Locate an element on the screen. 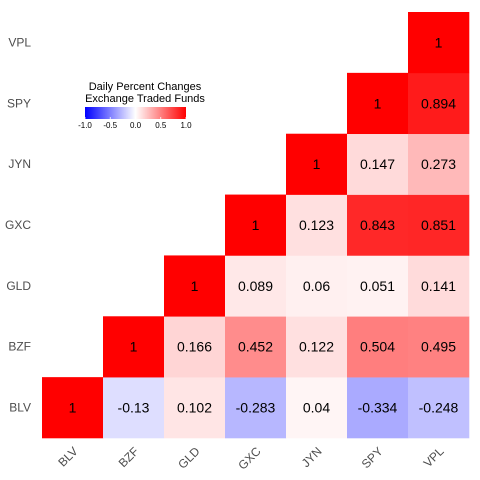  cell-spy-jyn is located at coordinates (378, 164).